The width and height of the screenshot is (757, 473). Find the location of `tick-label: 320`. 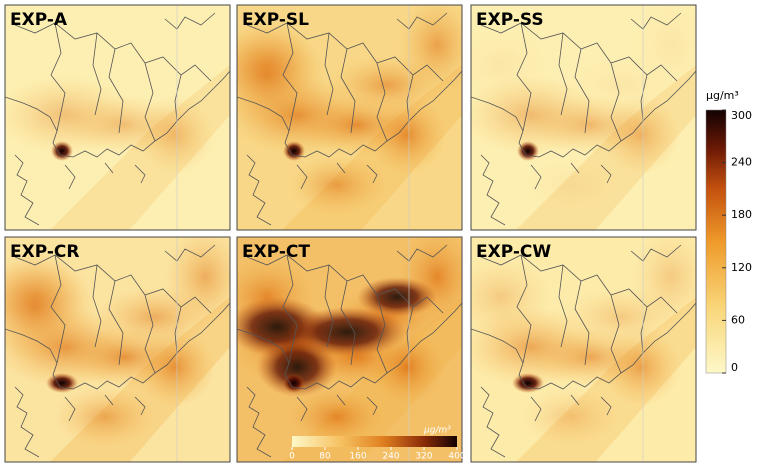

tick-label: 320 is located at coordinates (423, 457).